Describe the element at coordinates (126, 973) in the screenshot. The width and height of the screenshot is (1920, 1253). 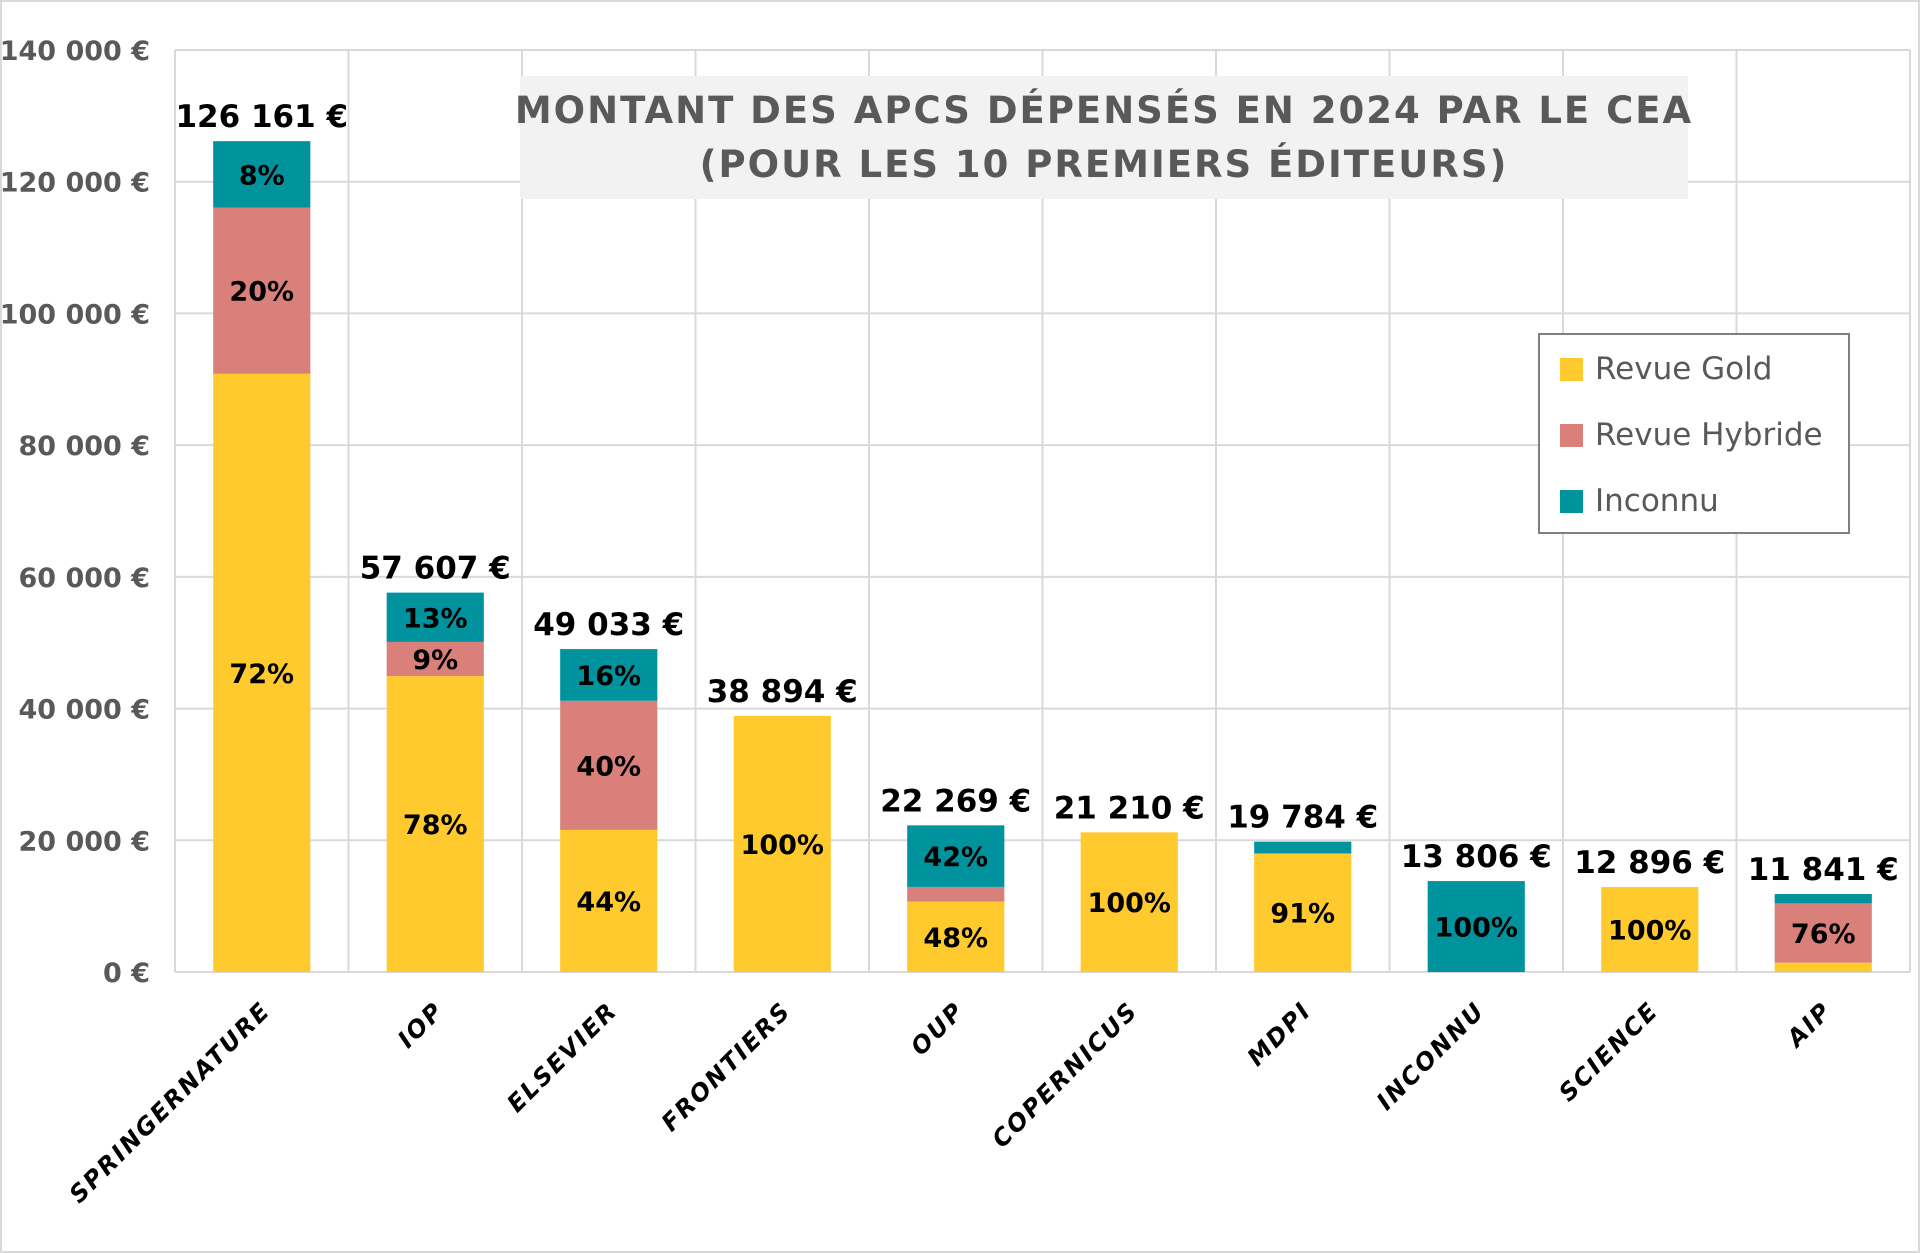
I see `y-tick-label: 0 €` at that location.